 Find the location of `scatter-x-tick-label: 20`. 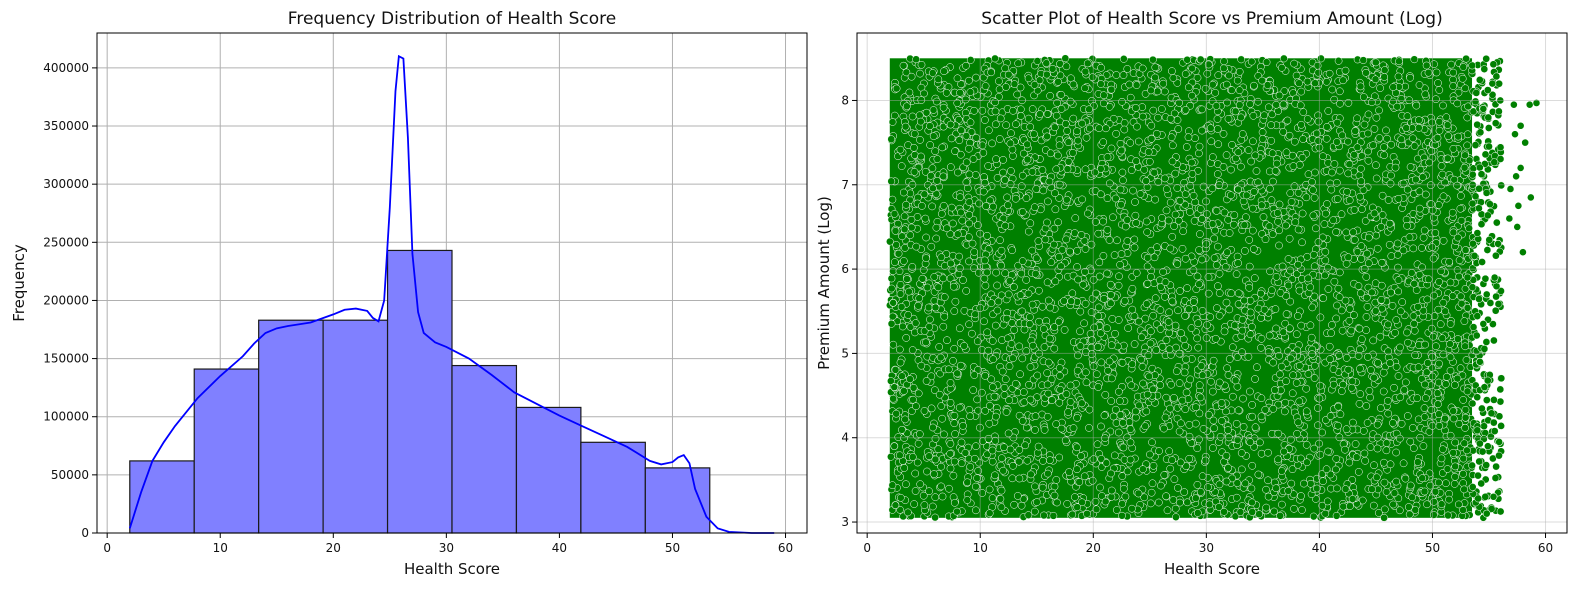

scatter-x-tick-label: 20 is located at coordinates (1093, 548).